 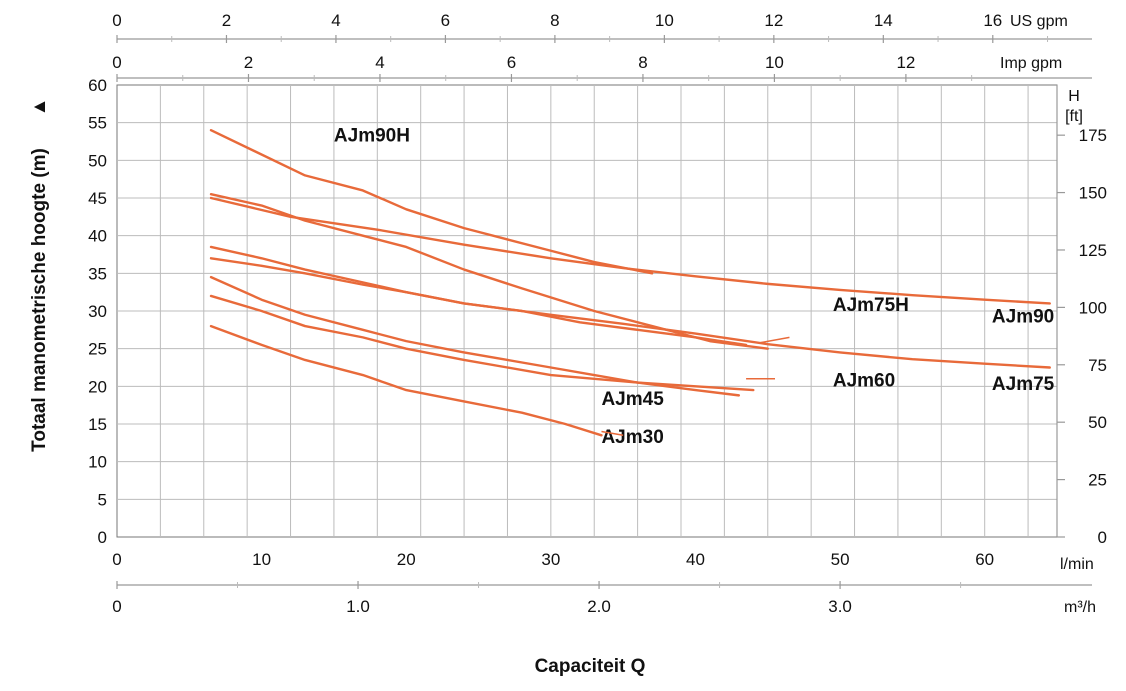 What do you see at coordinates (97, 160) in the screenshot?
I see `y-tick-label: 50` at bounding box center [97, 160].